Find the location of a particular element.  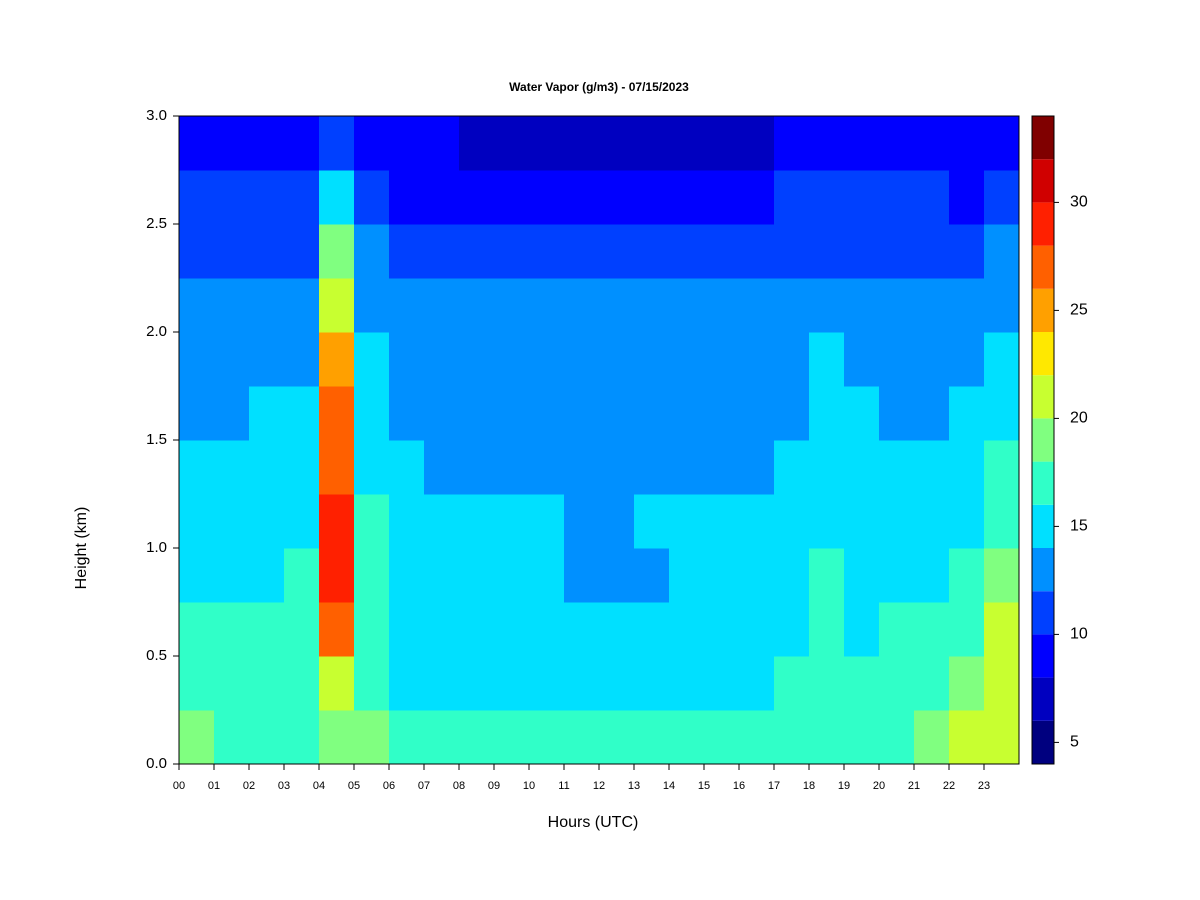

x-tick-label: 18 is located at coordinates (809, 786).